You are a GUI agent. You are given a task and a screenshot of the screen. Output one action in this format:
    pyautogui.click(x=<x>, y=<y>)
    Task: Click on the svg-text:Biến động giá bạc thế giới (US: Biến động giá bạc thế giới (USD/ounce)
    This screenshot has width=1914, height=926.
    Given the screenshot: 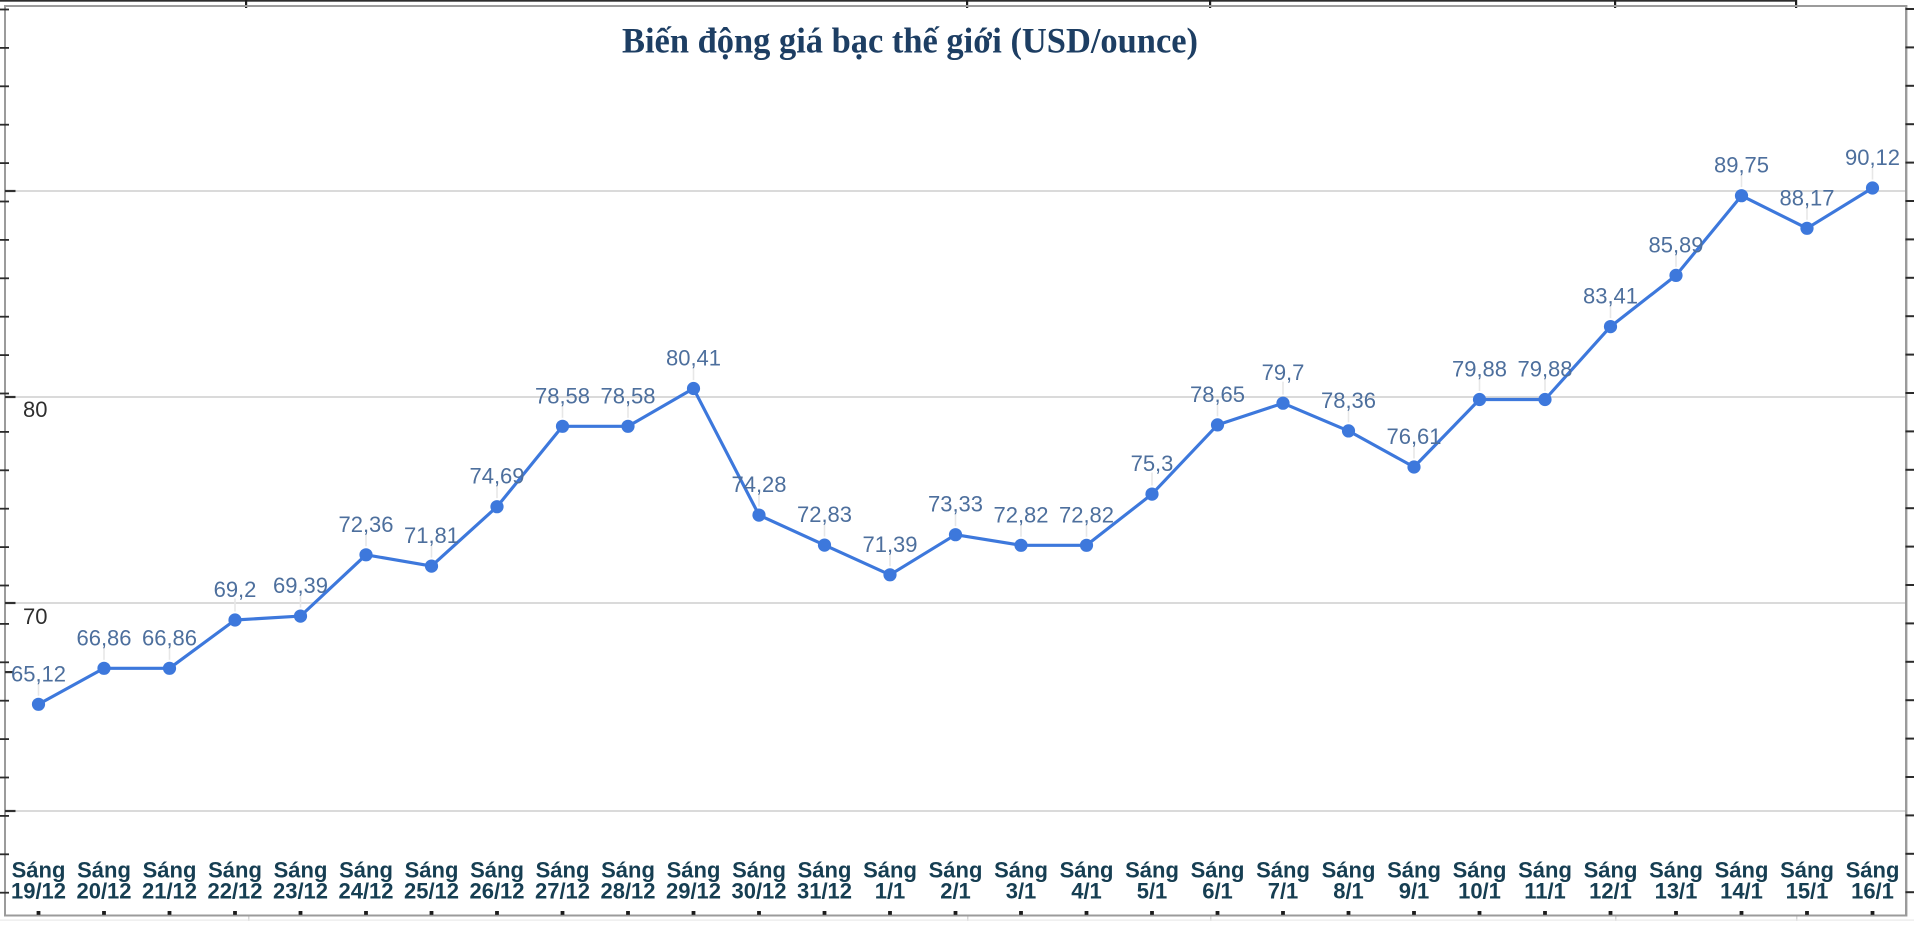 What is the action you would take?
    pyautogui.click(x=910, y=41)
    